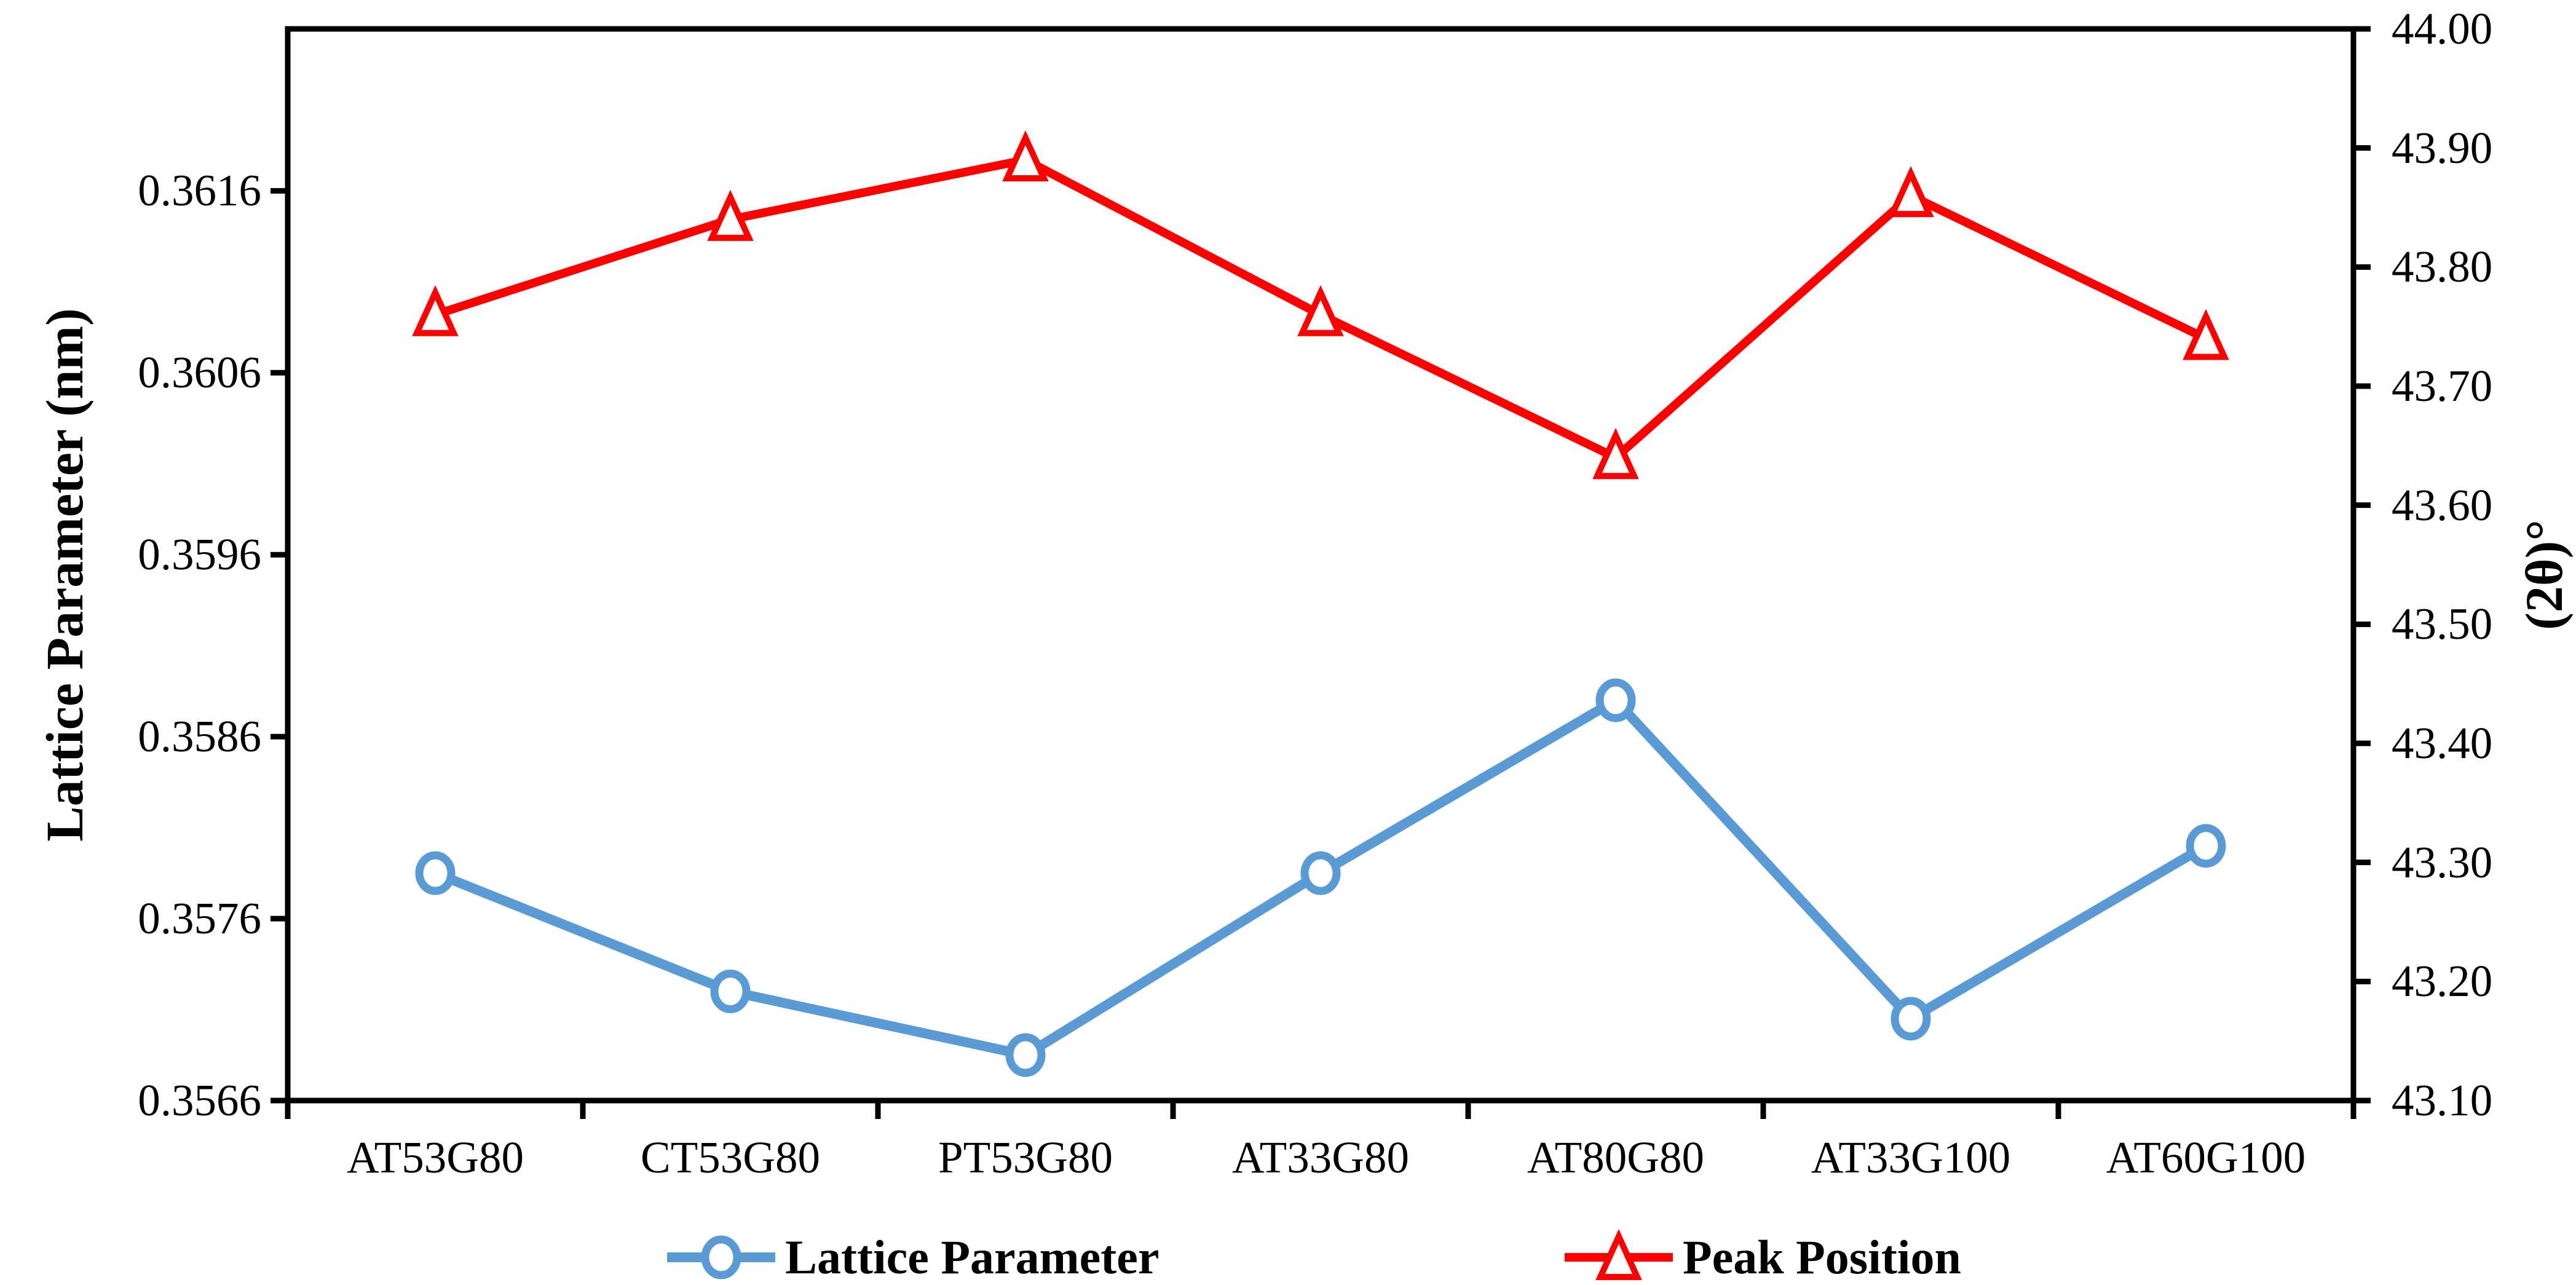  I want to click on legend-item-peak-position: Peak Position, so click(1763, 1257).